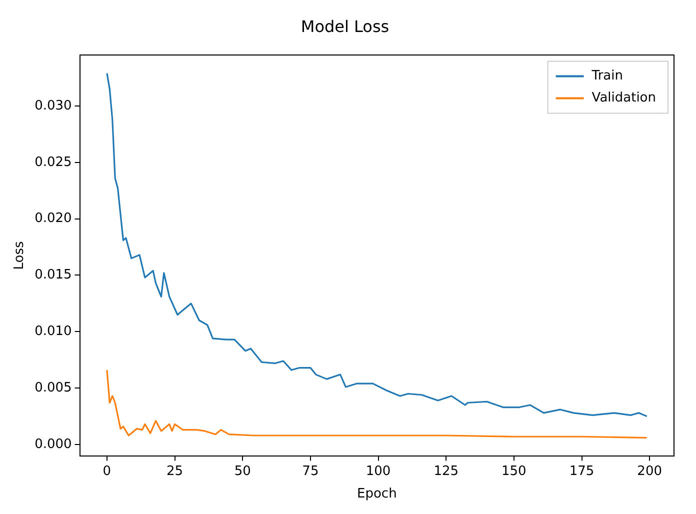 The width and height of the screenshot is (696, 514). Describe the element at coordinates (53, 444) in the screenshot. I see `y-tick-label: 0.000` at that location.